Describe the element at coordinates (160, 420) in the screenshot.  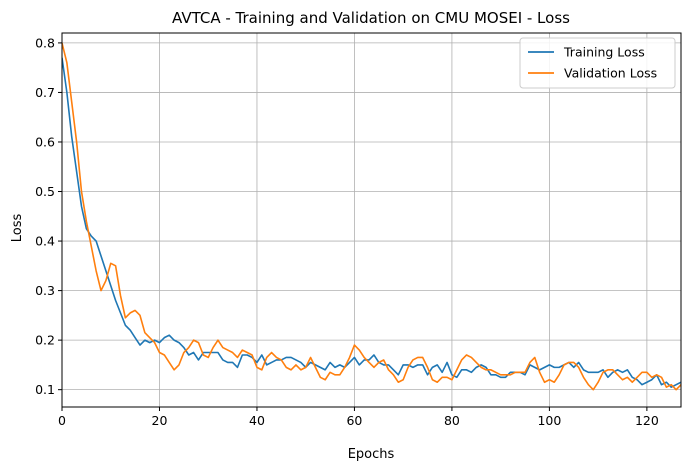
I see `x-tick-label: 20` at that location.